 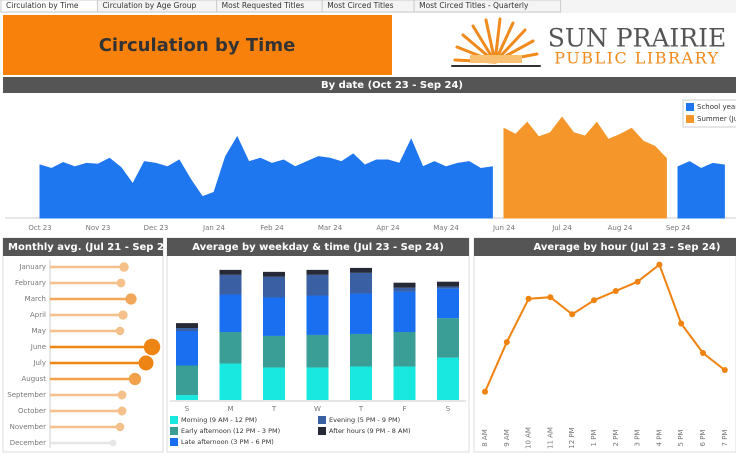 I want to click on x-tick-label: Oct 23, so click(x=39, y=228).